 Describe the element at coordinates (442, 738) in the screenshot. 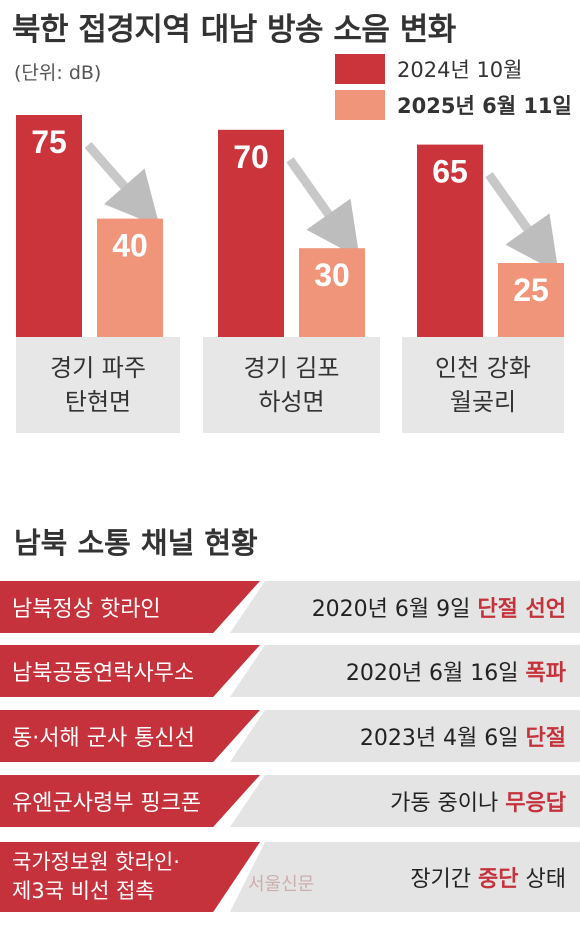

I see `status-text: 2023년 4월 6일` at that location.